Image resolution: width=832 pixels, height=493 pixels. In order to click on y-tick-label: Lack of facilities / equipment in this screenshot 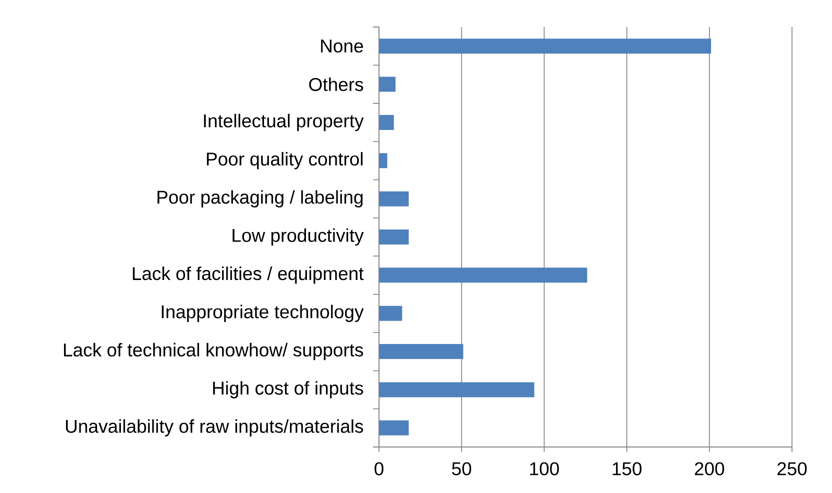, I will do `click(248, 275)`.